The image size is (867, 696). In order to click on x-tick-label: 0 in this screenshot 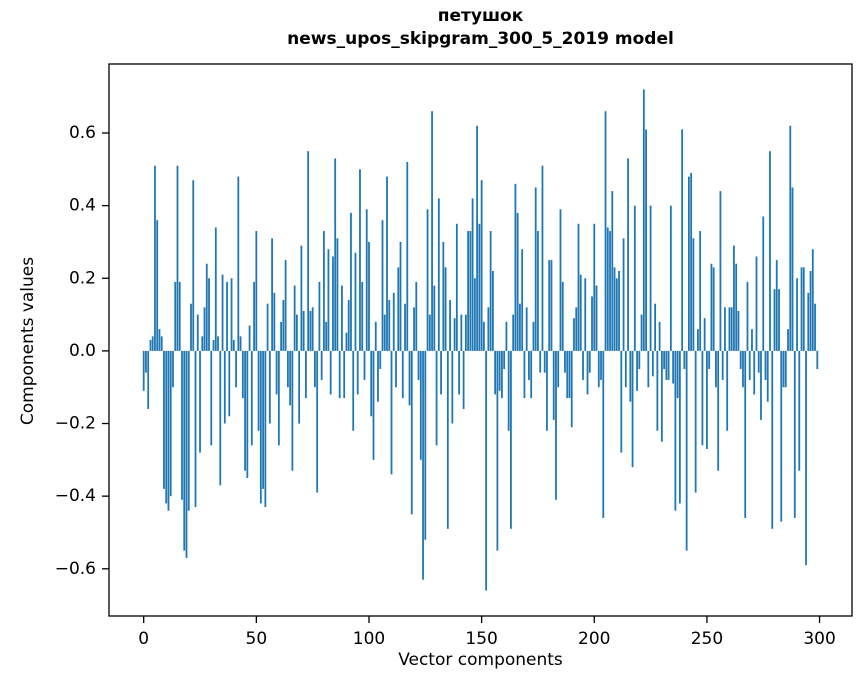, I will do `click(143, 639)`.